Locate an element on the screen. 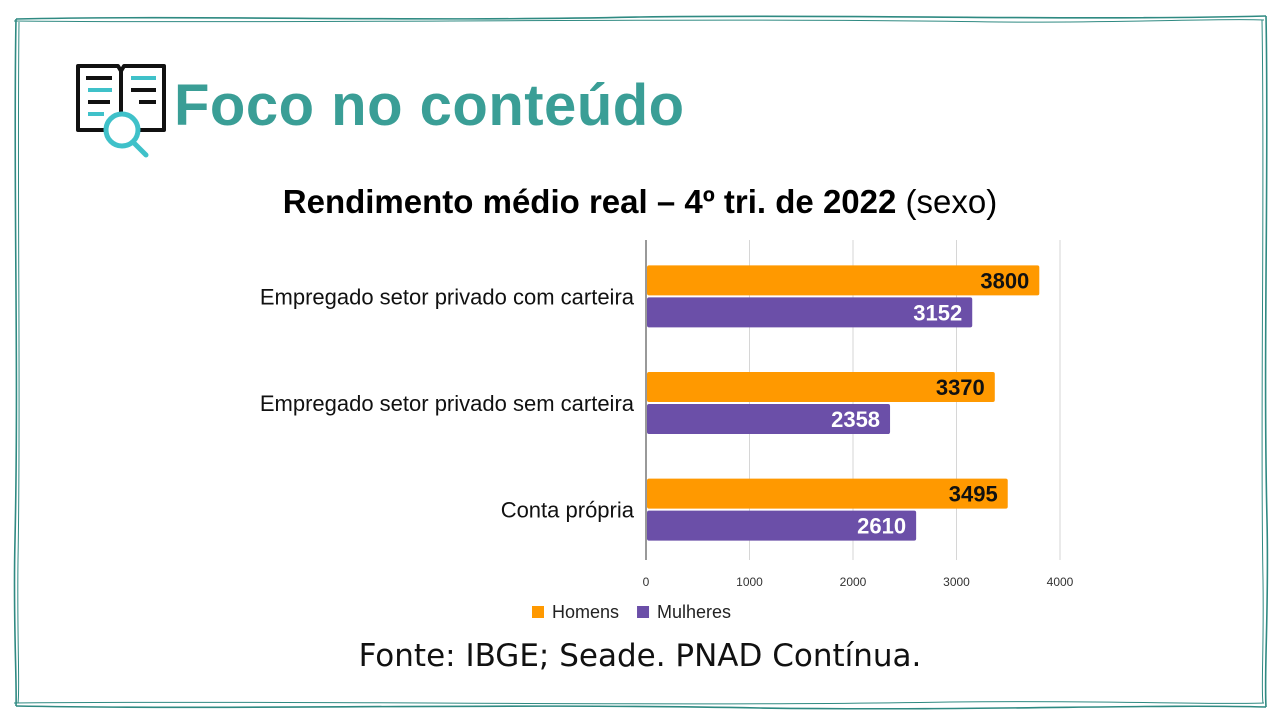 This screenshot has height=720, width=1280. chart-subtitle: (sexo) is located at coordinates (951, 201).